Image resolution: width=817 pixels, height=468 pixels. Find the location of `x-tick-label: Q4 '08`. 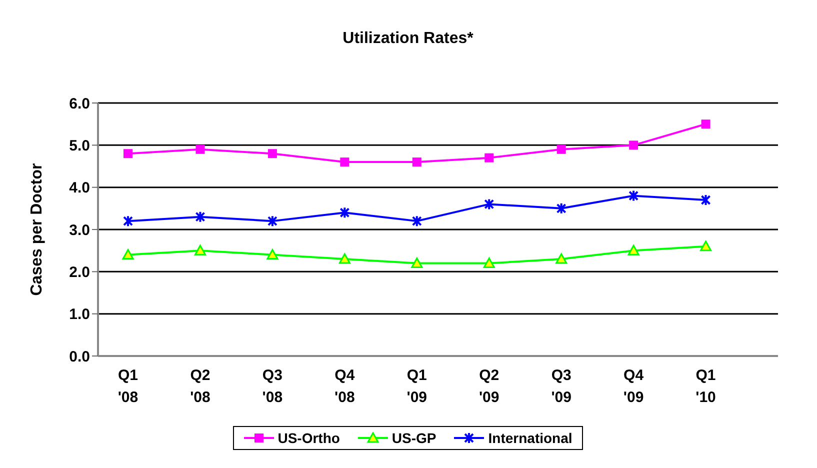

x-tick-label: Q4 '08 is located at coordinates (345, 386).